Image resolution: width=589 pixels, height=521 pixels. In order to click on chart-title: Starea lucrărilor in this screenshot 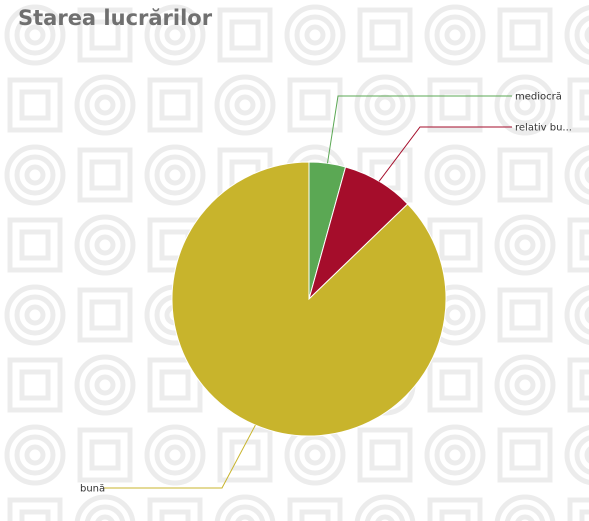, I will do `click(115, 18)`.